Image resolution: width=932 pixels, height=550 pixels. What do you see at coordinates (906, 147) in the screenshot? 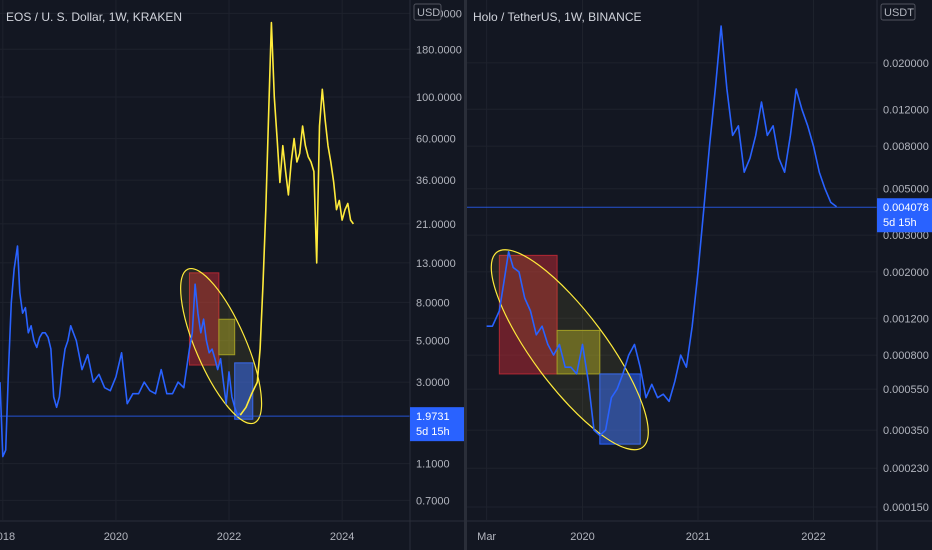
I see `holo-y-tick-label: 0.008000` at bounding box center [906, 147].